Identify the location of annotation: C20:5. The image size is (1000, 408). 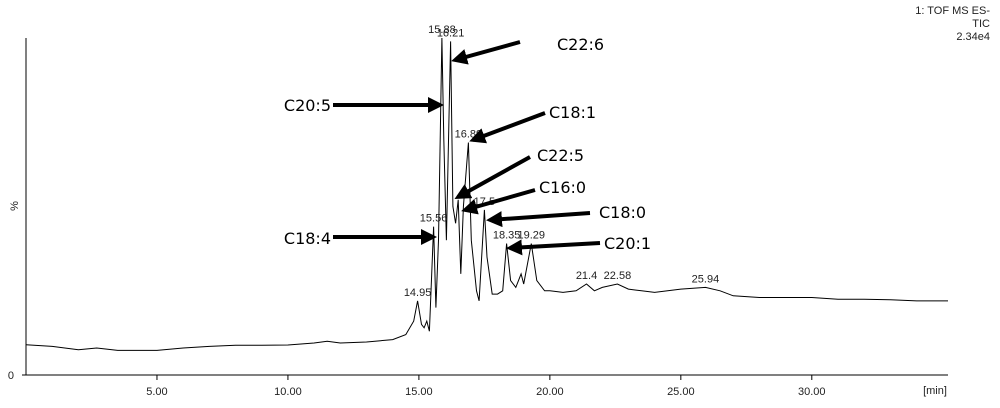
(307, 105).